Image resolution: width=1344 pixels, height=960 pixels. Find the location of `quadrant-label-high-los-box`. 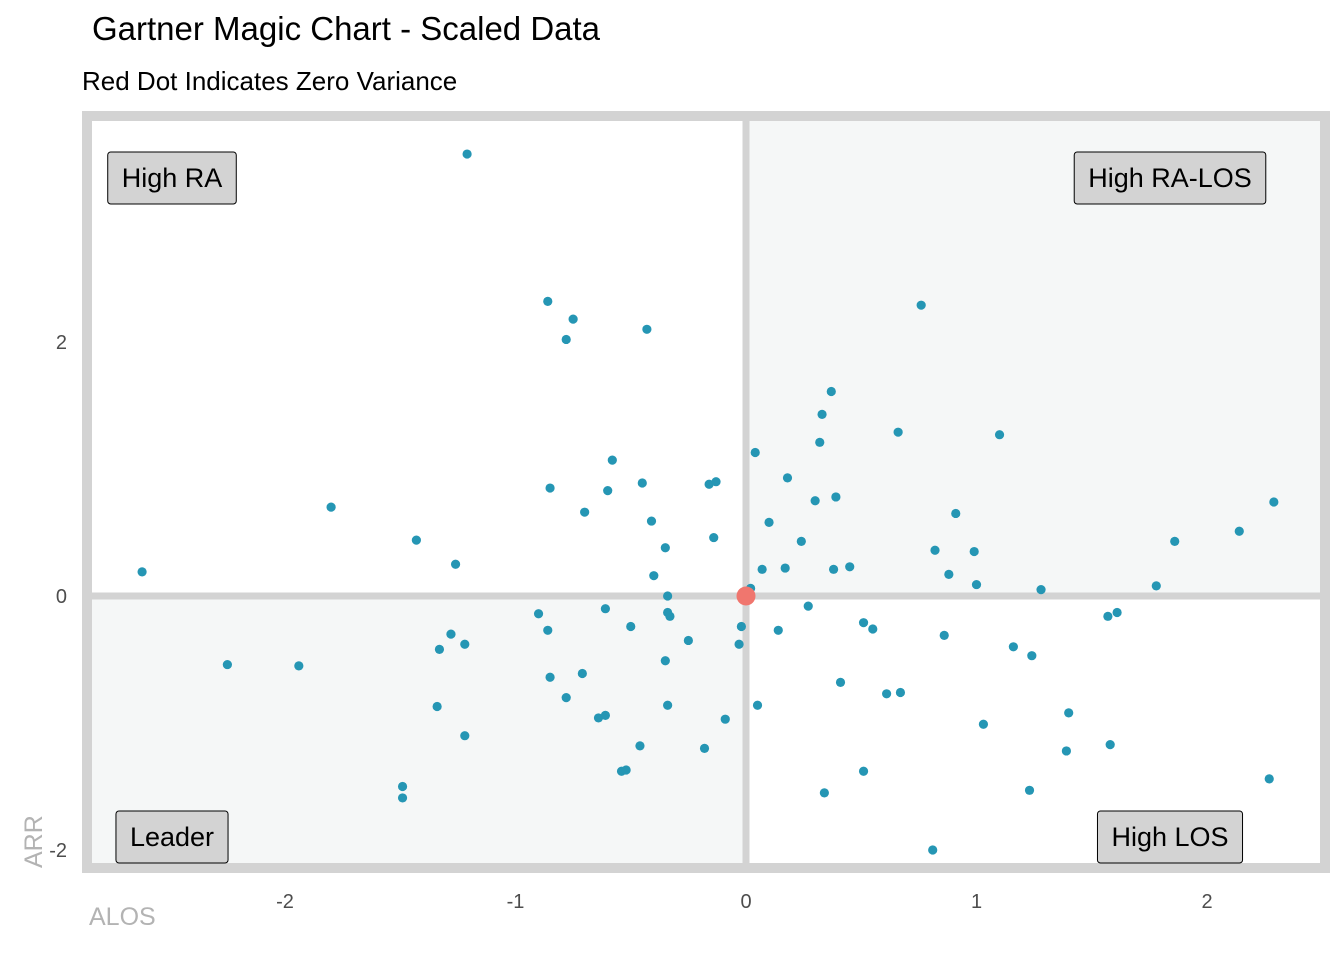

quadrant-label-high-los-box is located at coordinates (1170, 837).